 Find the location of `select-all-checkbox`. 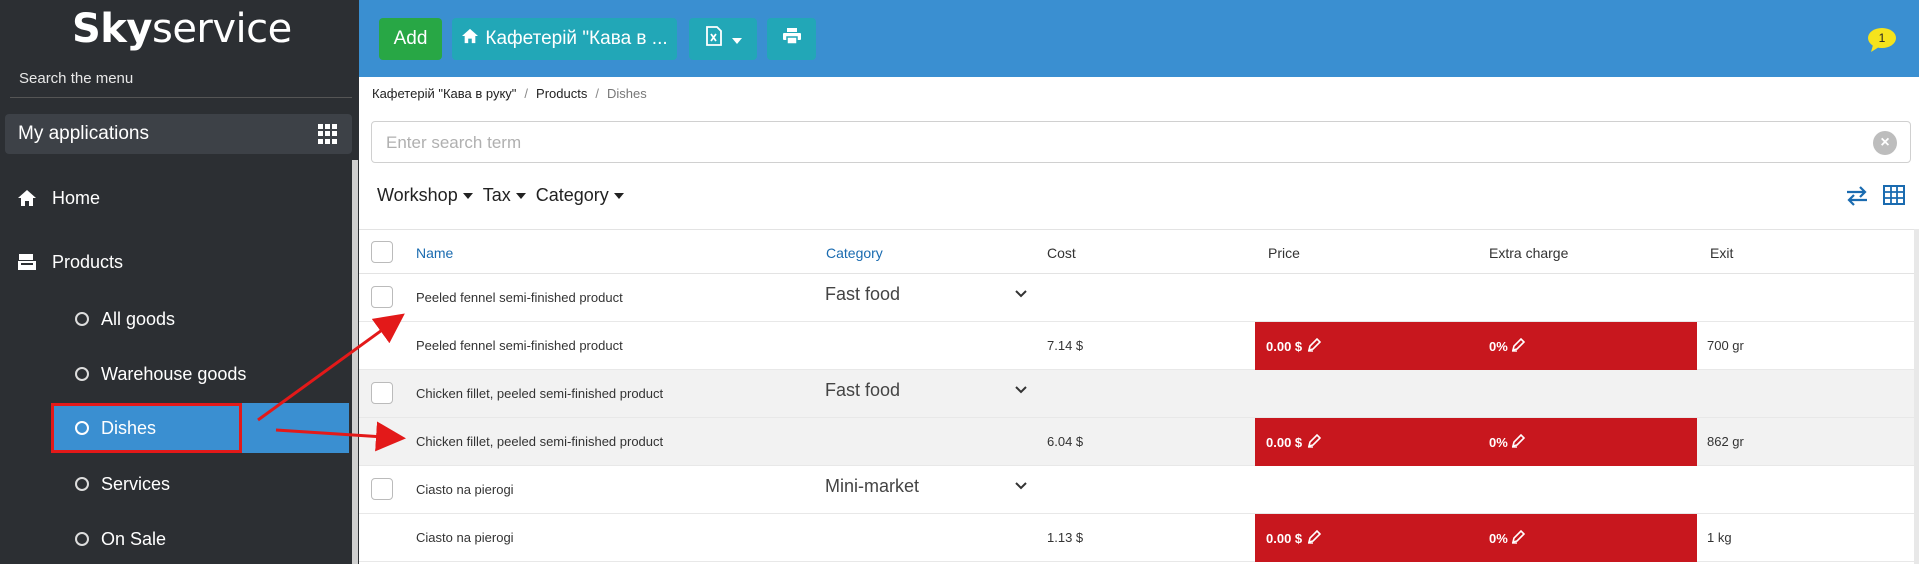

select-all-checkbox is located at coordinates (382, 252).